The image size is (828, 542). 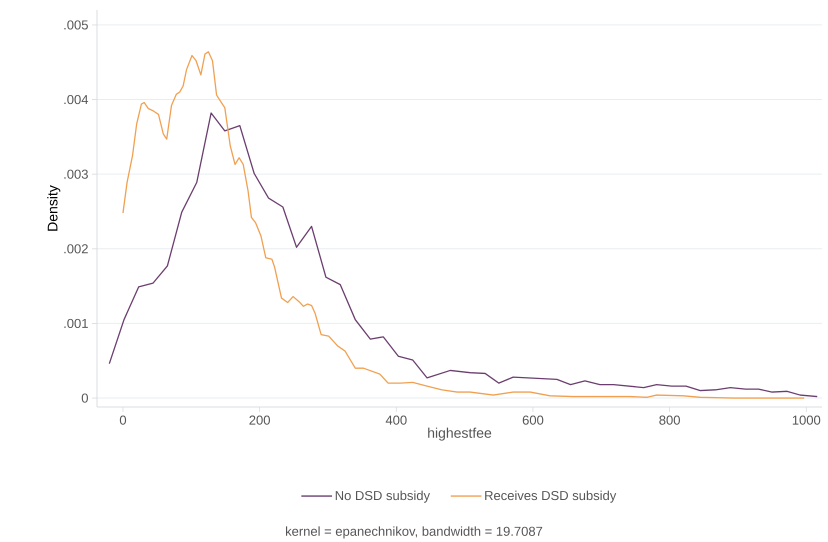 I want to click on y-tick-label: 0, so click(x=85, y=398).